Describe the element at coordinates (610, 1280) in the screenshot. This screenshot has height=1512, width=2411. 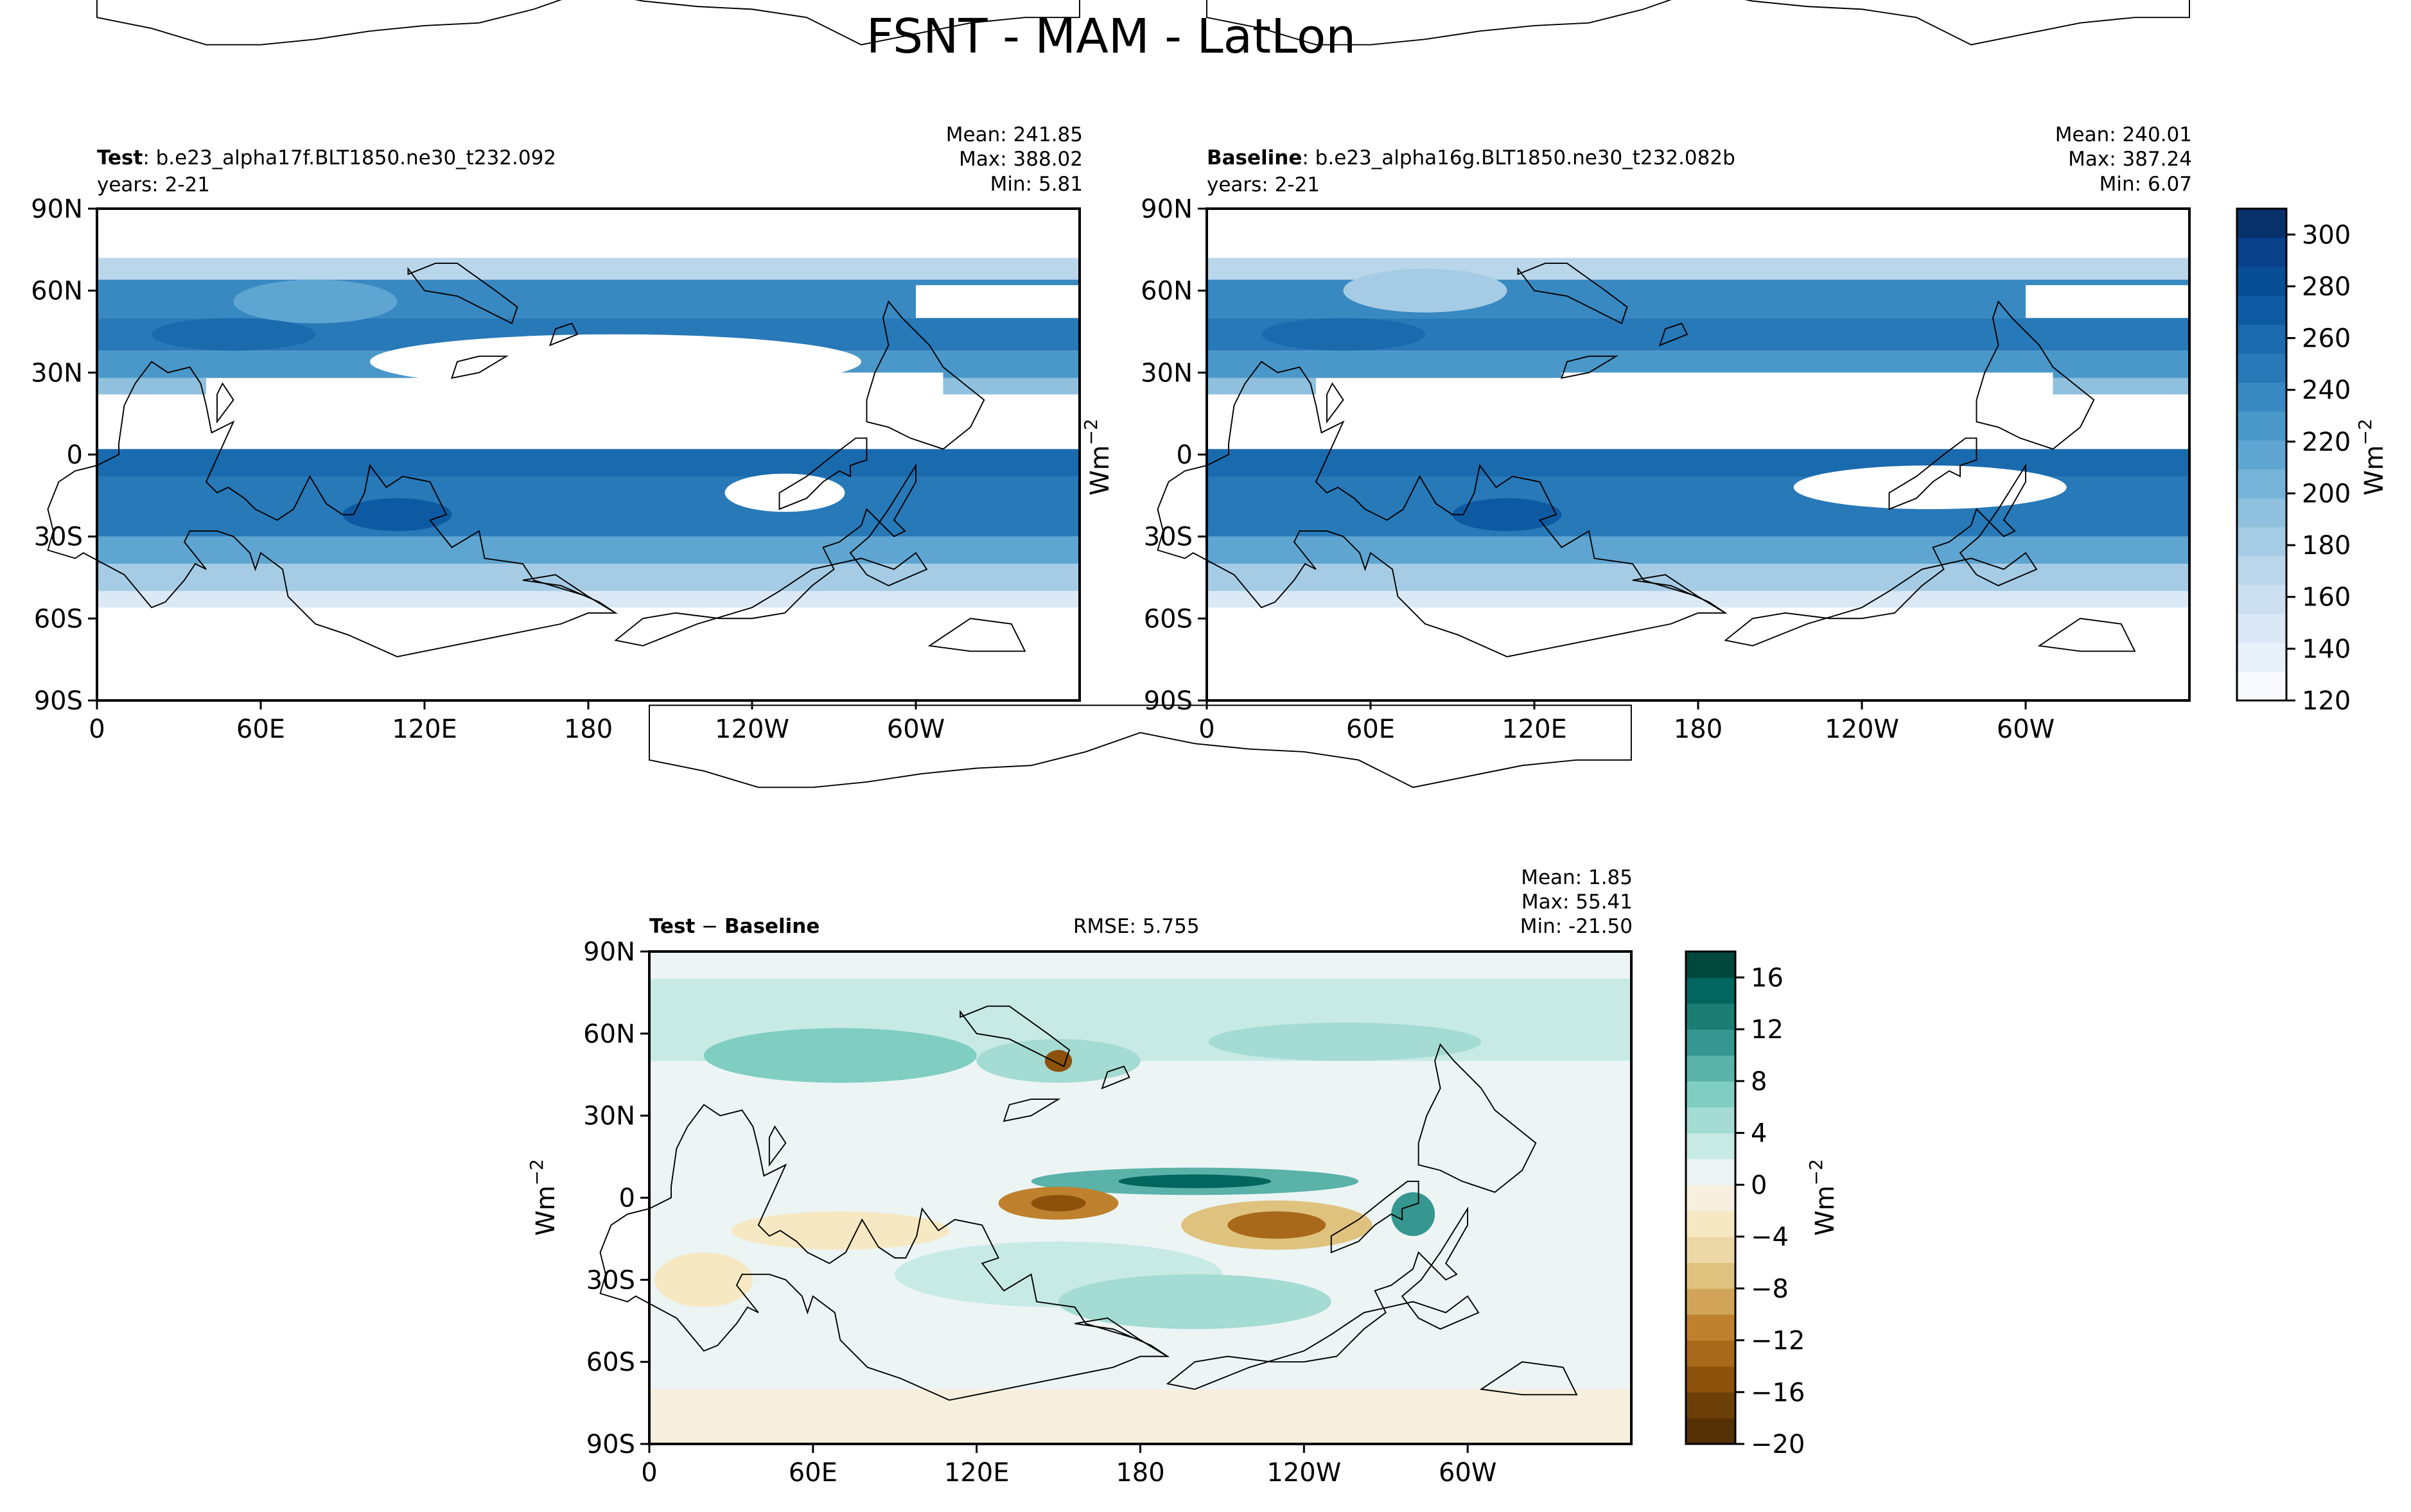
I see `difference-ytick-label: 30S` at that location.